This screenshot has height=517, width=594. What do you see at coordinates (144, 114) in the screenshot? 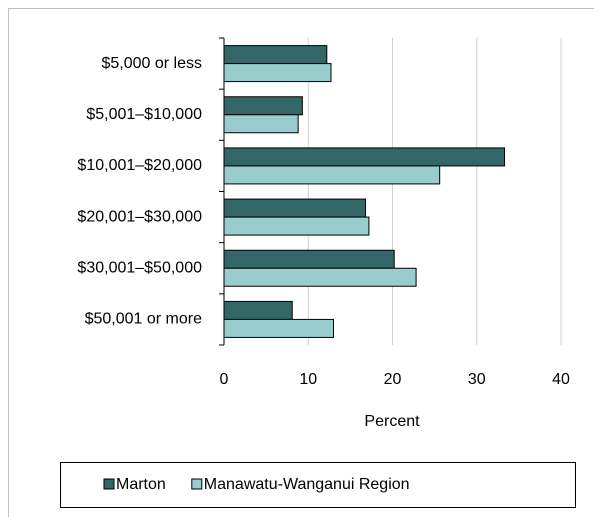
I see `y-tick-label: $5,001–$10,000` at bounding box center [144, 114].